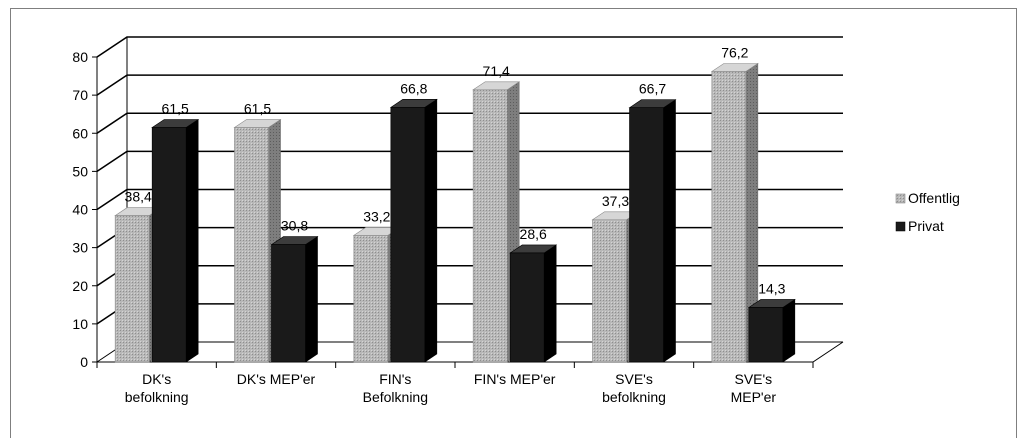 Image resolution: width=1025 pixels, height=438 pixels. I want to click on legend: Offentlig Privat, so click(927, 212).